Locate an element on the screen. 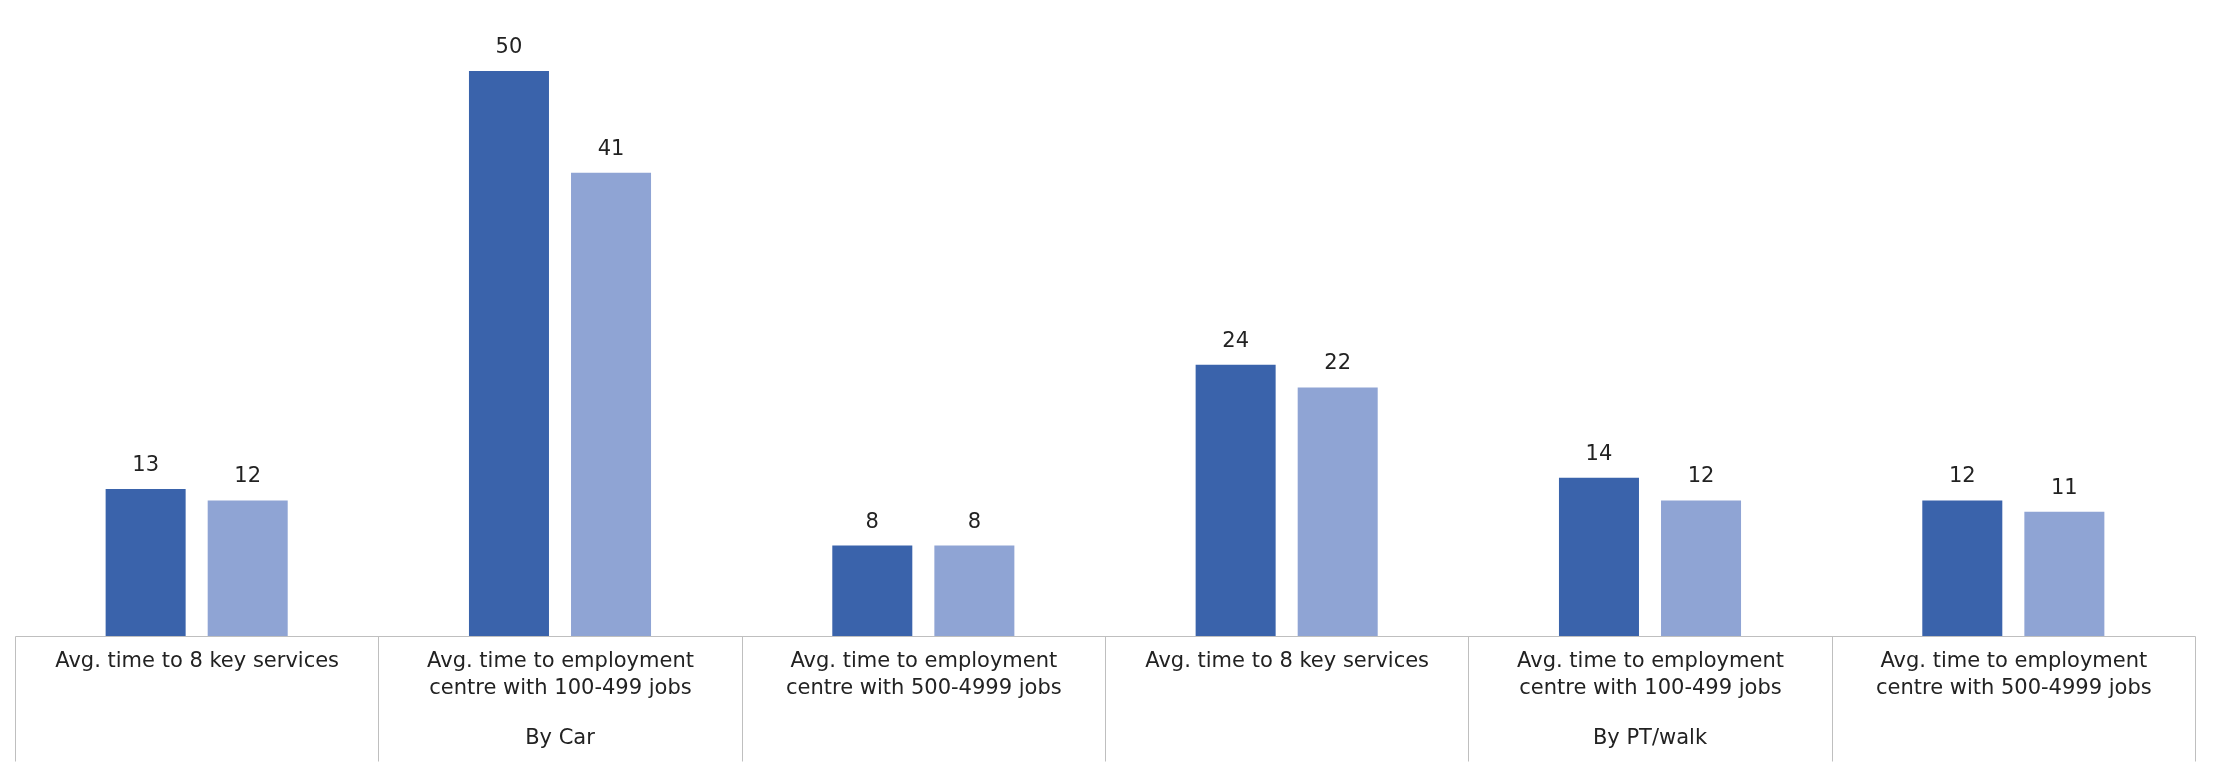  data-label: 22 is located at coordinates (1338, 362).